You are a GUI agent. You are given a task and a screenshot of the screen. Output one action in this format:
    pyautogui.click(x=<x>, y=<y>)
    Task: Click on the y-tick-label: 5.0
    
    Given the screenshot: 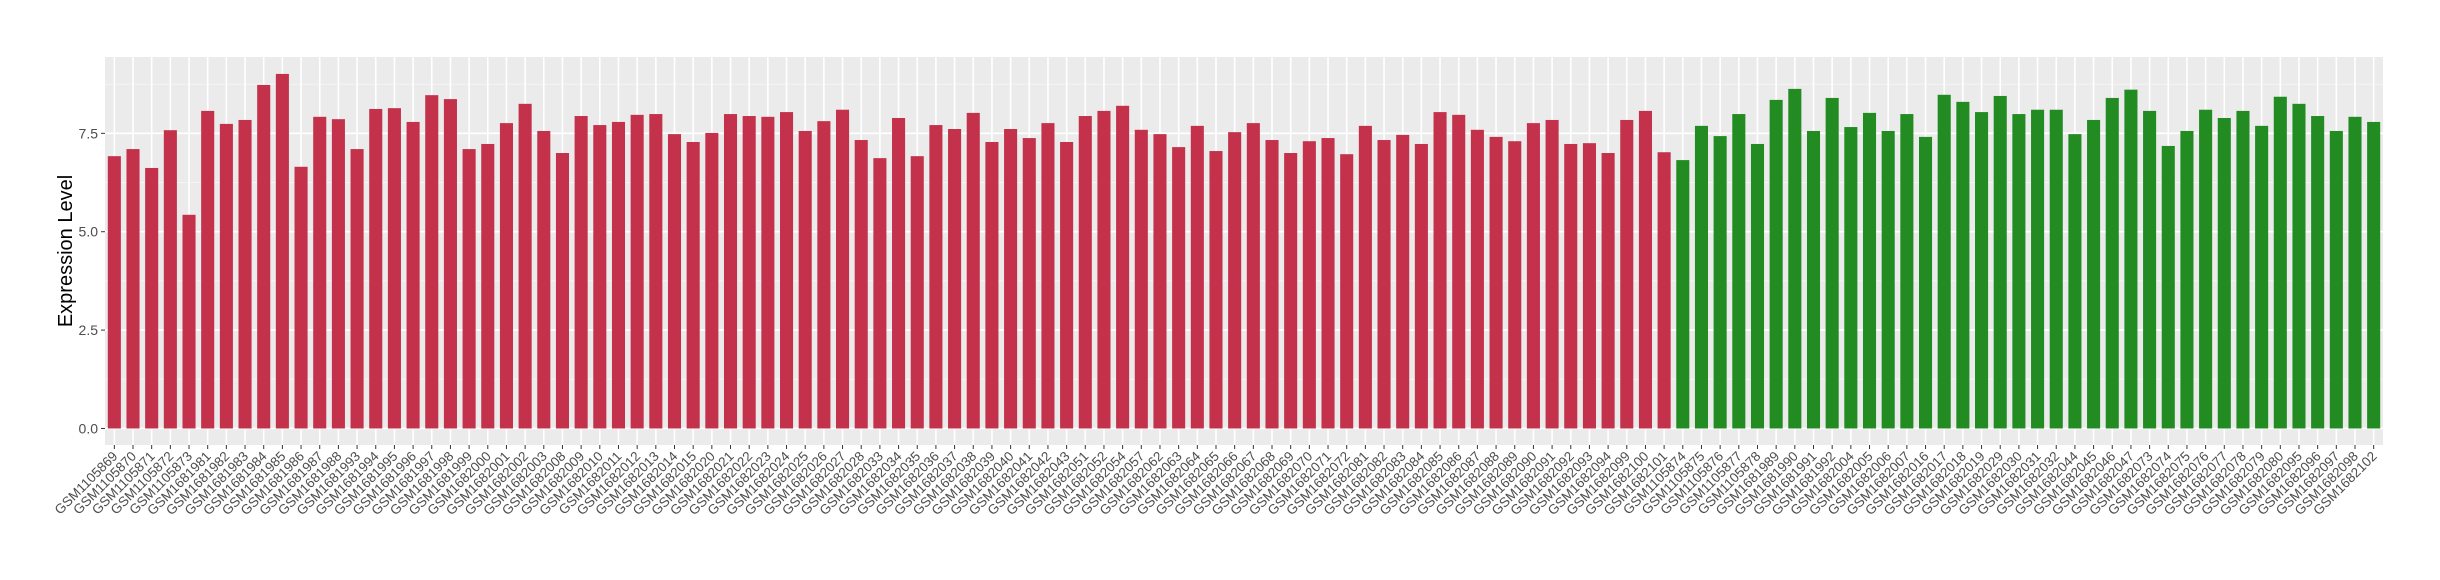 What is the action you would take?
    pyautogui.click(x=89, y=232)
    